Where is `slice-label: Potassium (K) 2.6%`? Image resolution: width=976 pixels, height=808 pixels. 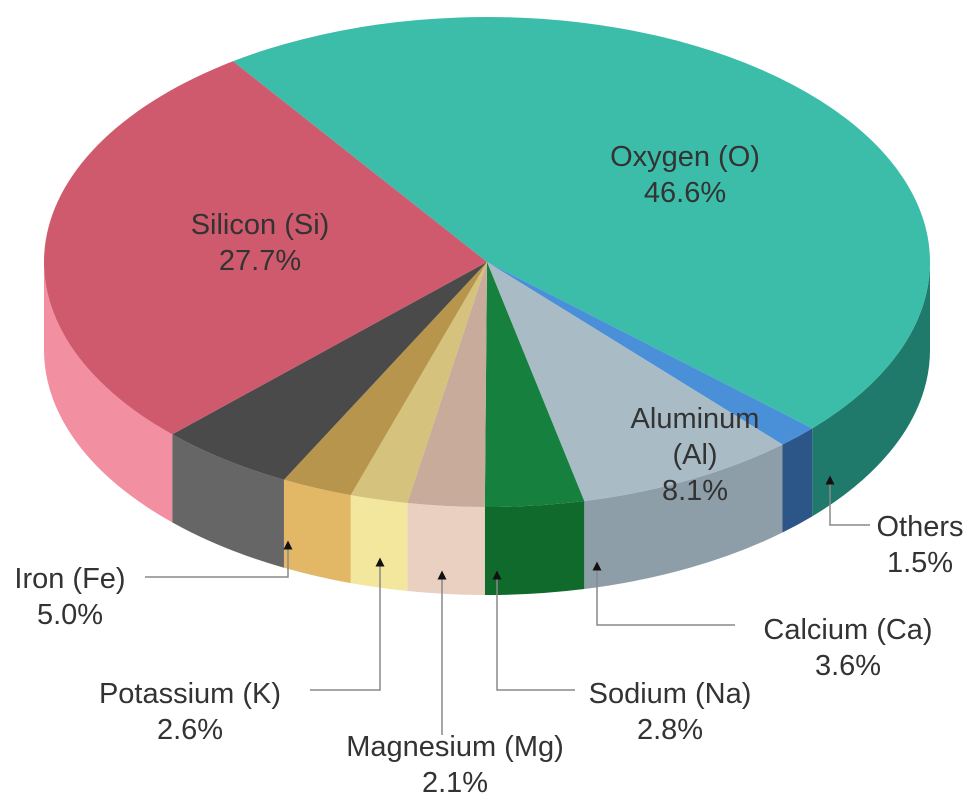 slice-label: Potassium (K) 2.6% is located at coordinates (190, 712).